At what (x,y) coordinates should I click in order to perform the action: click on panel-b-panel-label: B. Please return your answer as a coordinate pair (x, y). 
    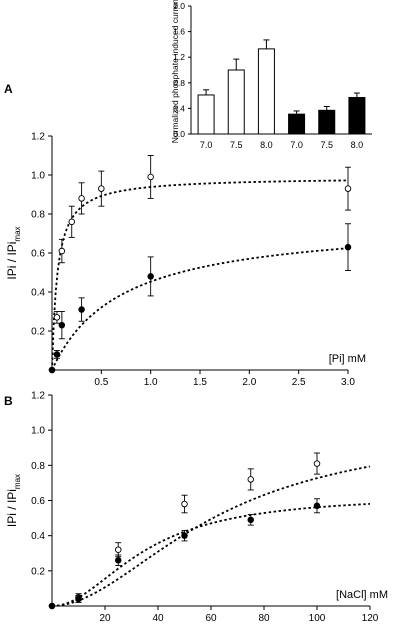
    Looking at the image, I should click on (8, 401).